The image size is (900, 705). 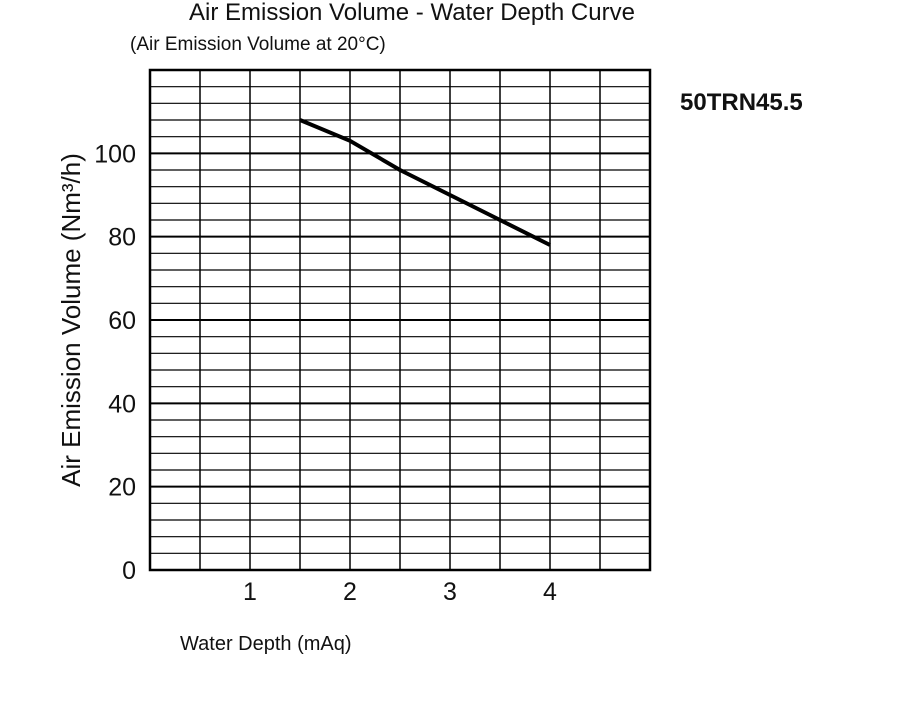 What do you see at coordinates (741, 102) in the screenshot?
I see `model-annotation: 50TRN45.5` at bounding box center [741, 102].